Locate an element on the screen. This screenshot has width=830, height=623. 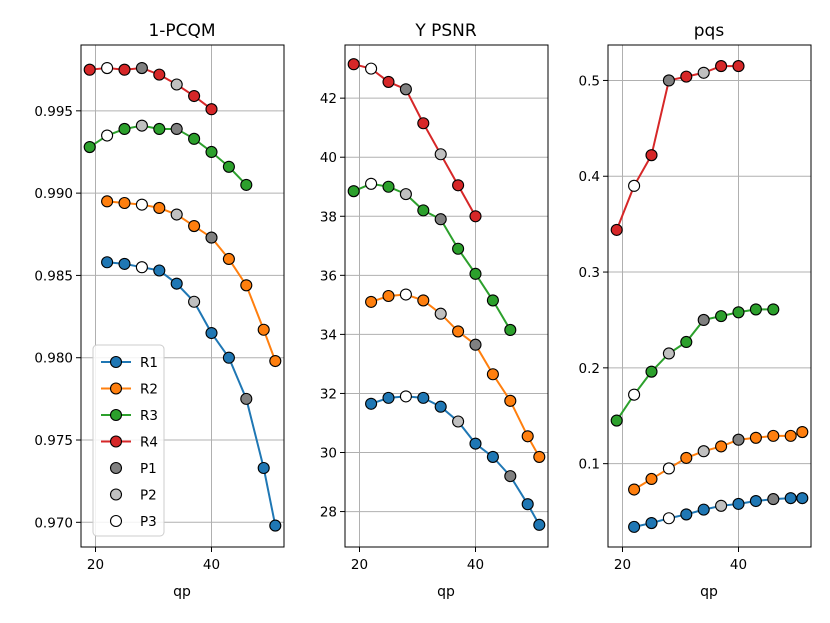
xlabel-pcqm: qp is located at coordinates (182, 592).